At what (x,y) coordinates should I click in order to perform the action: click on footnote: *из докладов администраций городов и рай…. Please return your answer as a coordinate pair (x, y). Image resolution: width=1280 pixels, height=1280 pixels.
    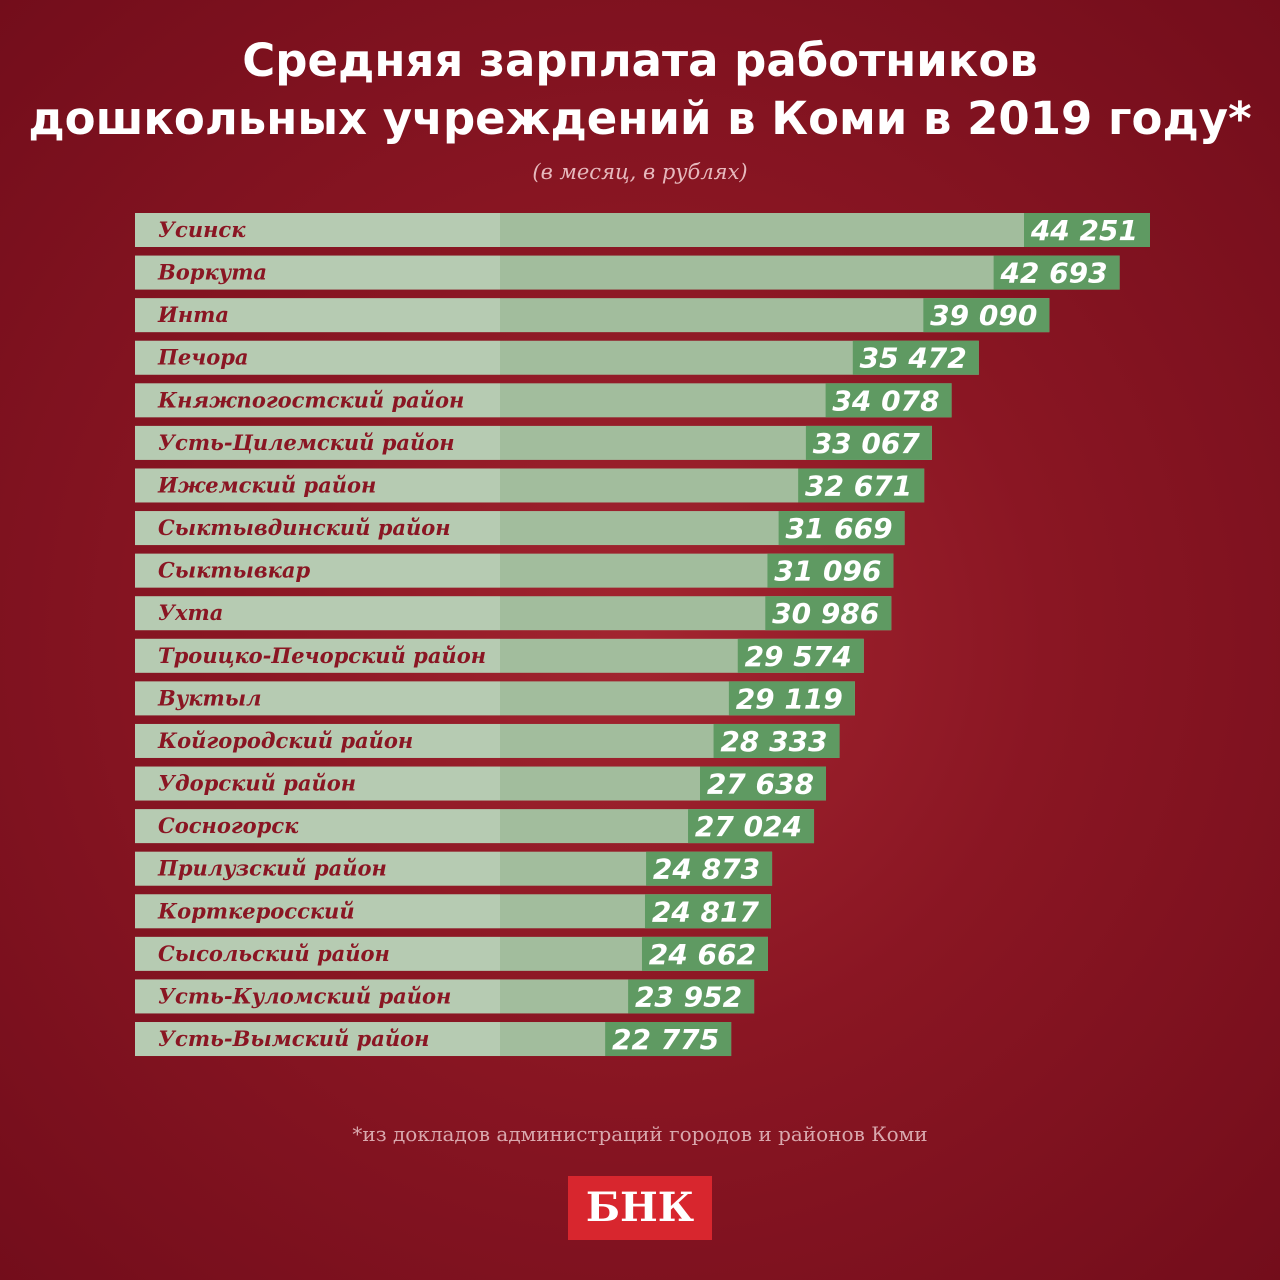
    Looking at the image, I should click on (640, 1134).